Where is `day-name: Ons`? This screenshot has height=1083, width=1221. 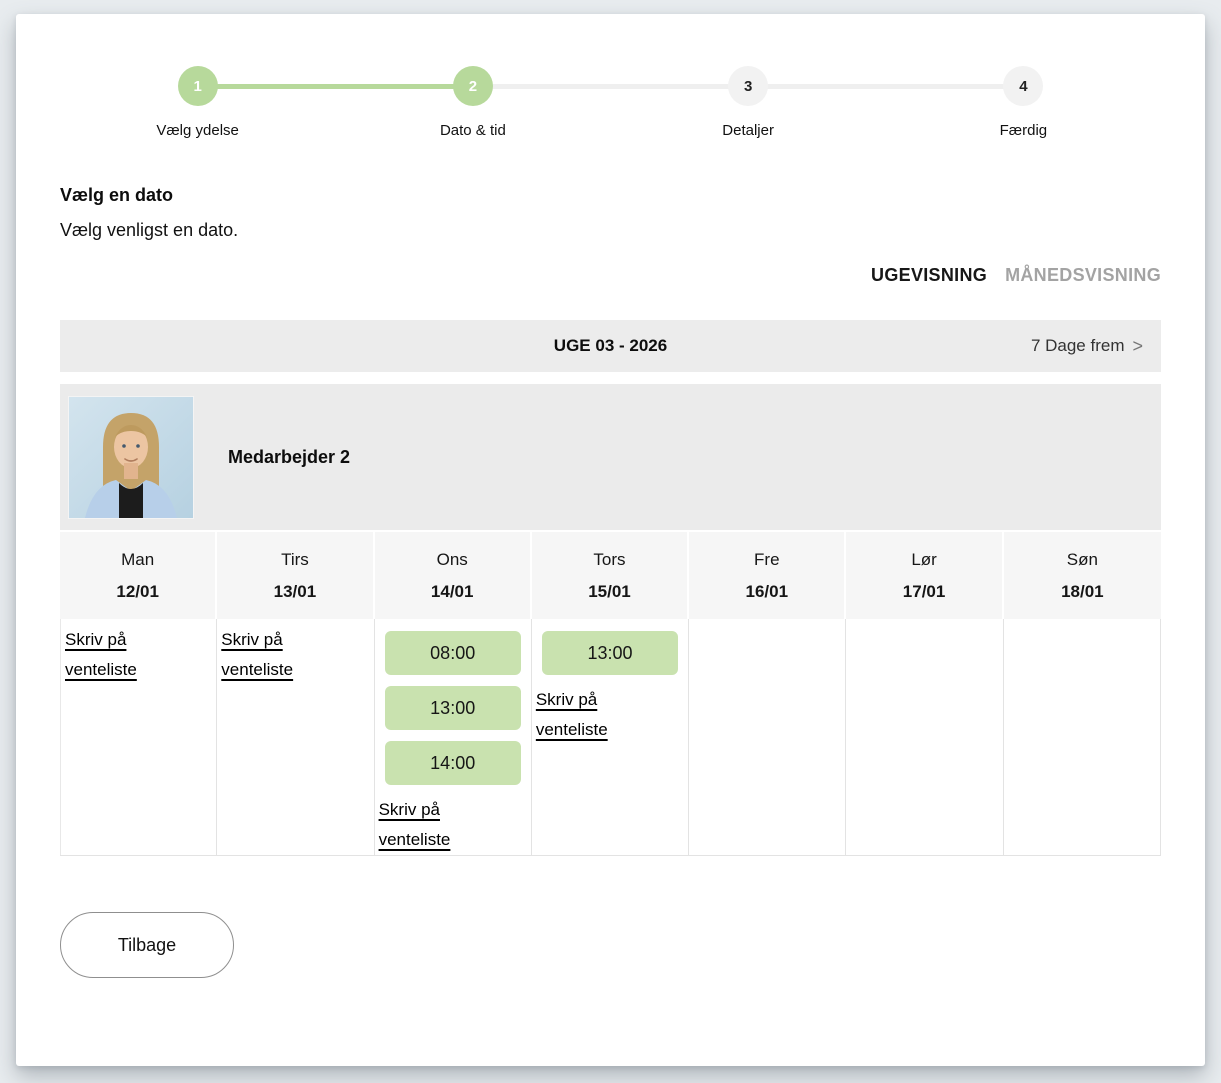 day-name: Ons is located at coordinates (452, 559).